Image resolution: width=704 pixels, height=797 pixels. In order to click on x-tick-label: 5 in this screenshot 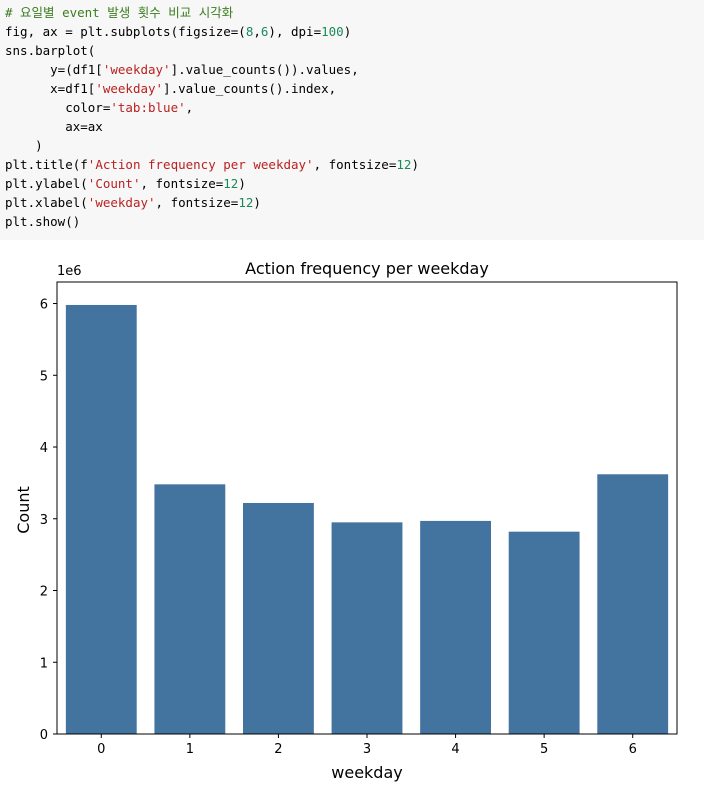, I will do `click(544, 749)`.